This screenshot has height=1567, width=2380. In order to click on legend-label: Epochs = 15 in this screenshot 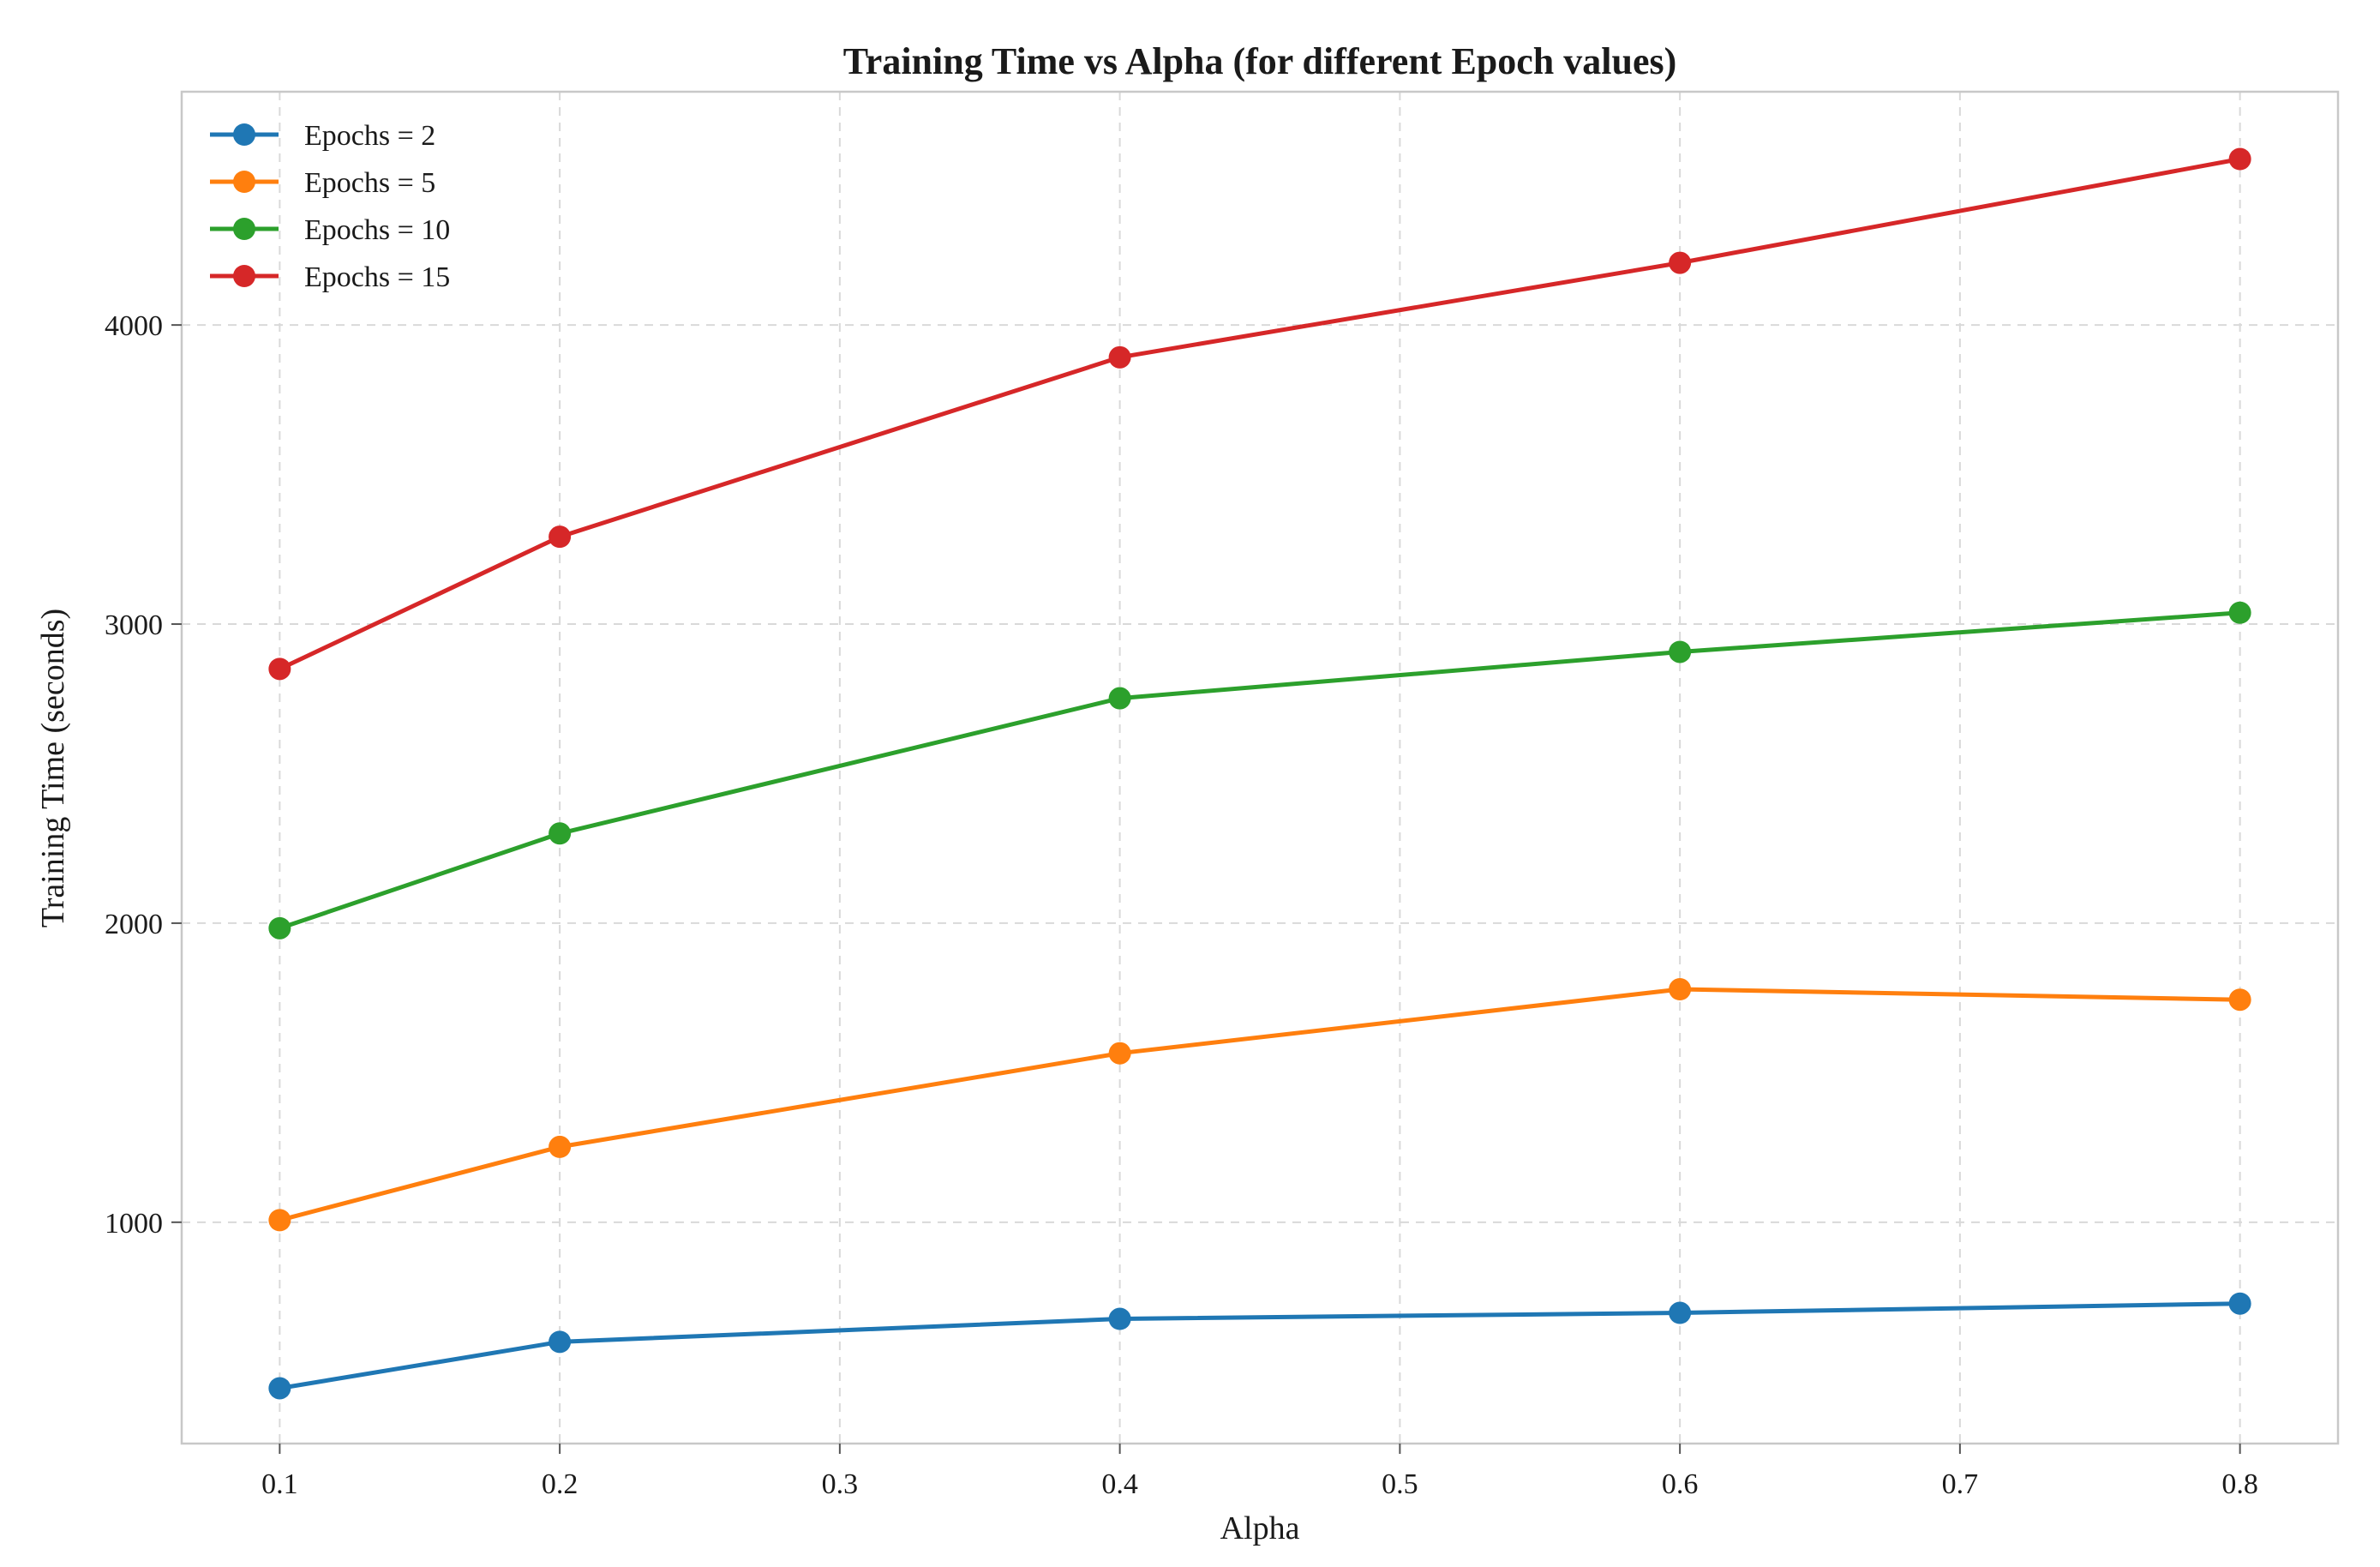, I will do `click(377, 277)`.